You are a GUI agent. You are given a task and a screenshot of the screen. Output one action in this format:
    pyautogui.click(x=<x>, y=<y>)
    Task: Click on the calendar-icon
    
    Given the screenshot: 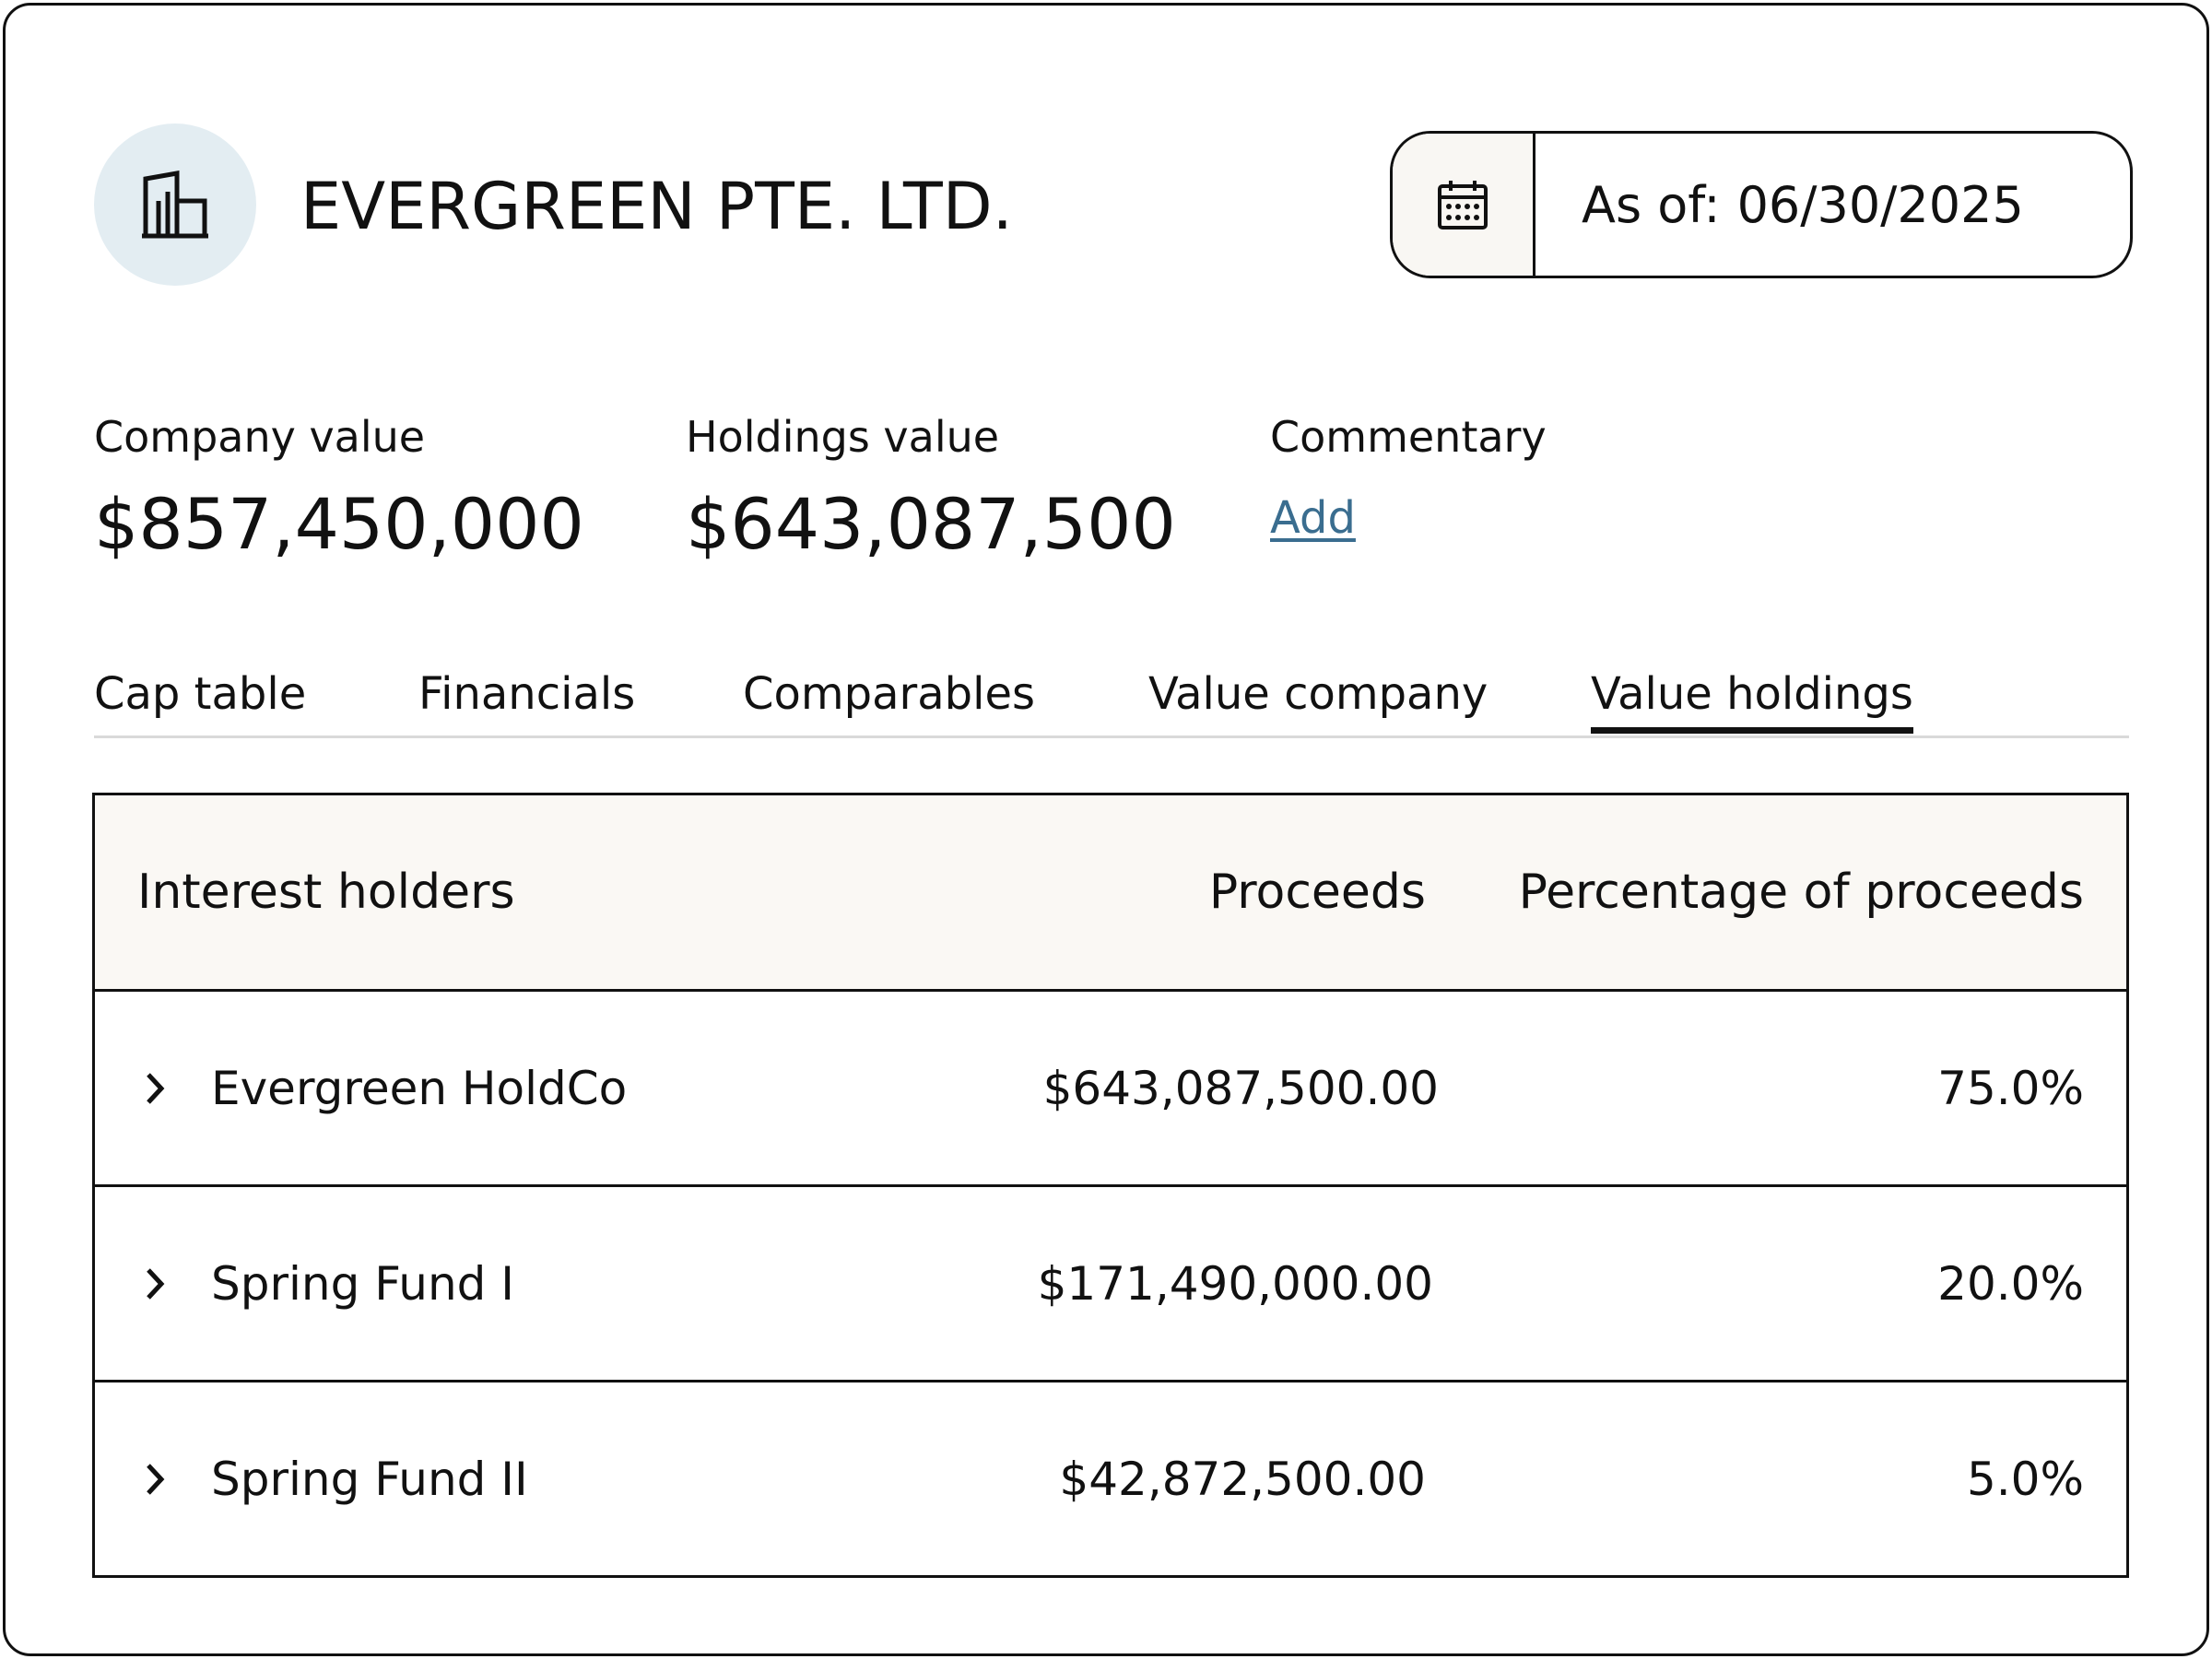 What is the action you would take?
    pyautogui.click(x=1463, y=205)
    